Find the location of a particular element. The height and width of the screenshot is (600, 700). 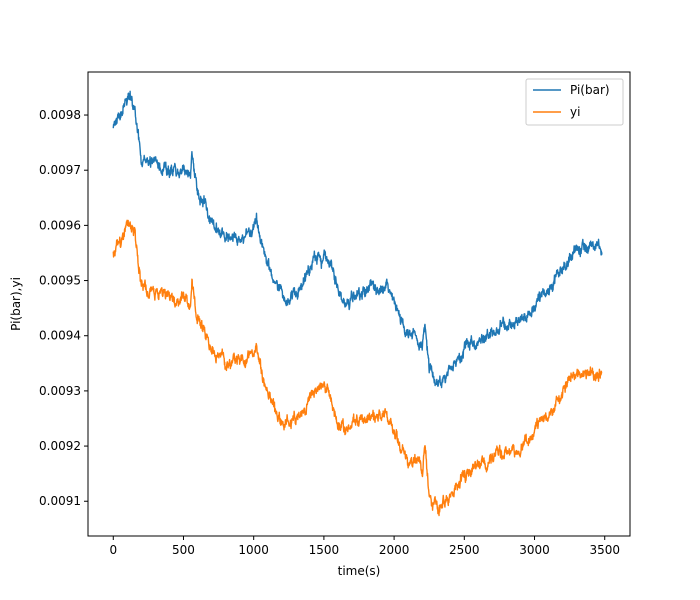

y-tick-label: 0.0098 is located at coordinates (60, 115).